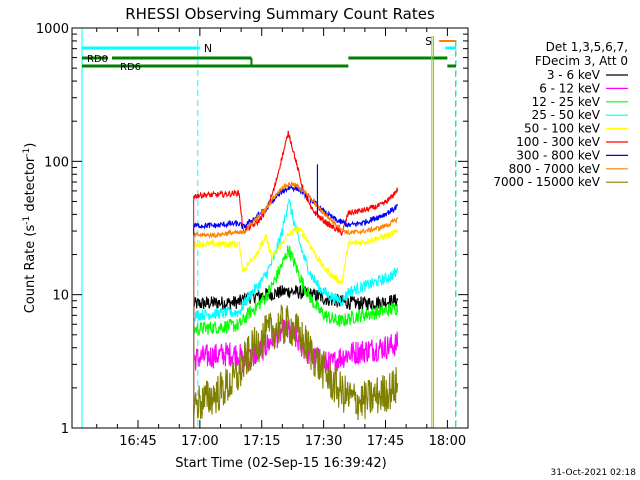  Describe the element at coordinates (558, 142) in the screenshot. I see `legend-label-5: 100 - 300 keV` at that location.